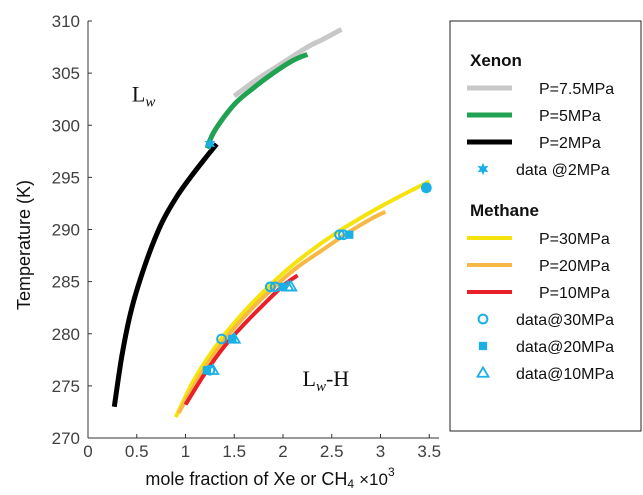 The width and height of the screenshot is (643, 495). I want to click on legend-entry-label: P=10MPa, so click(574, 293).